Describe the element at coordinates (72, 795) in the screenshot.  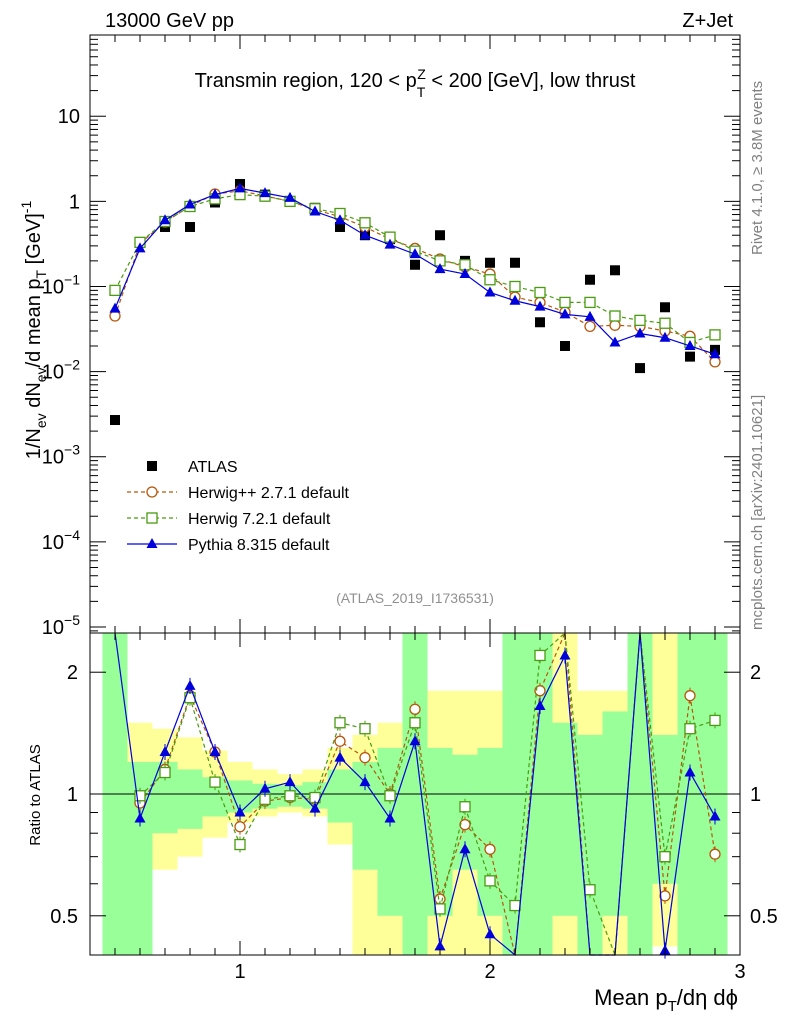
I see `ratio-y-tick-label-left: 1` at that location.